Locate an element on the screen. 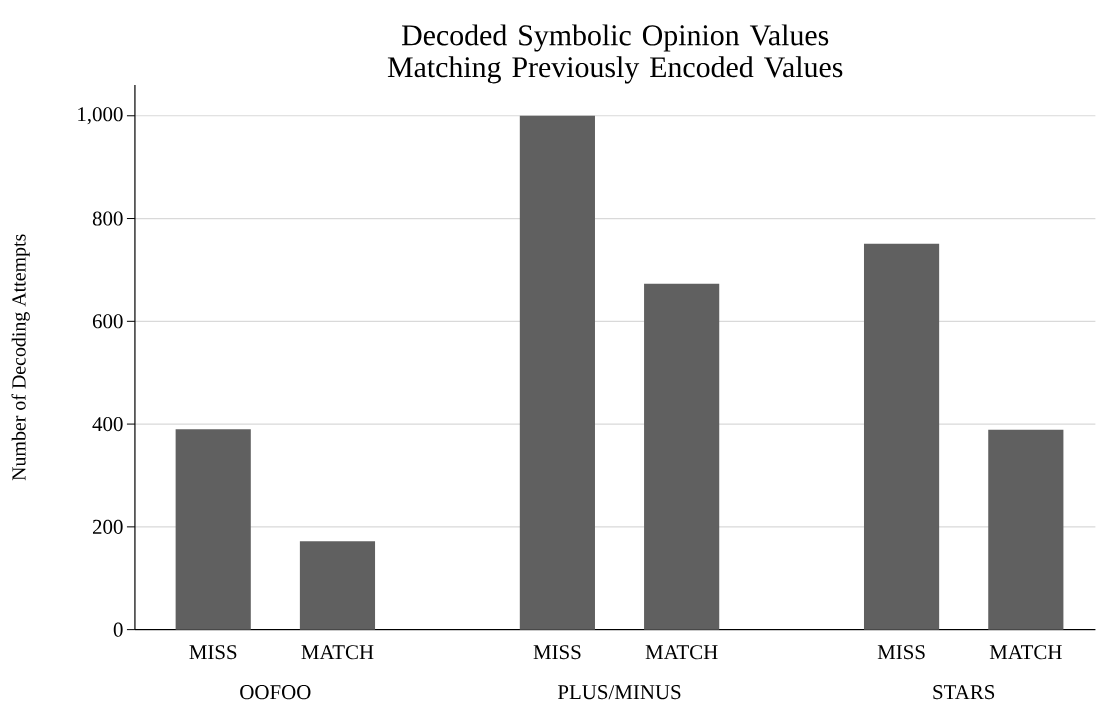  y-tick-label: 200 is located at coordinates (107, 527).